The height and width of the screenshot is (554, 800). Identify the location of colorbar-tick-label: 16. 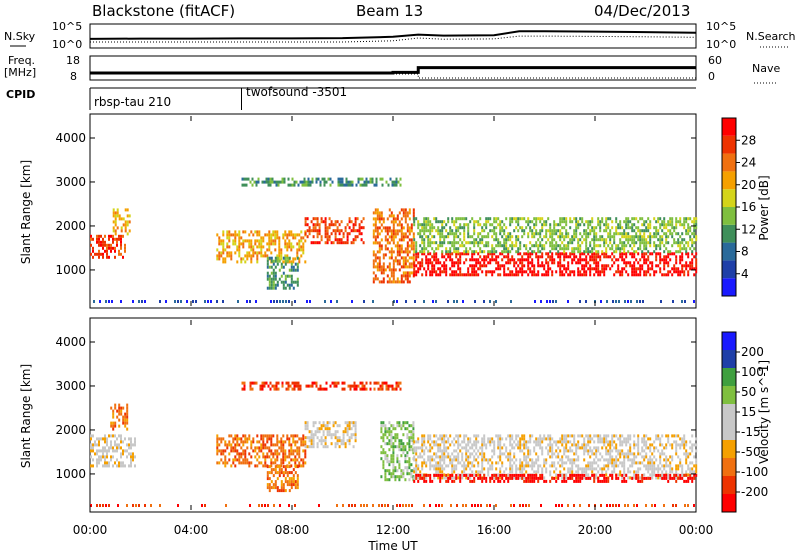
(748, 207).